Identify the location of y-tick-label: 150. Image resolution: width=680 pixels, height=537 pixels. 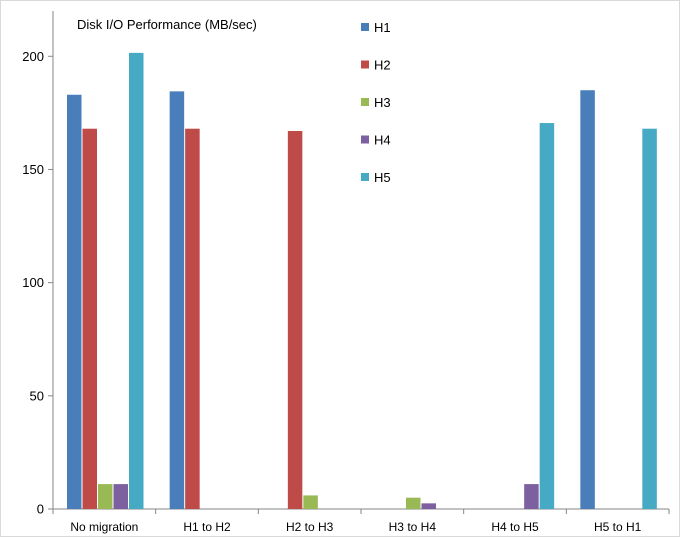
(33, 169).